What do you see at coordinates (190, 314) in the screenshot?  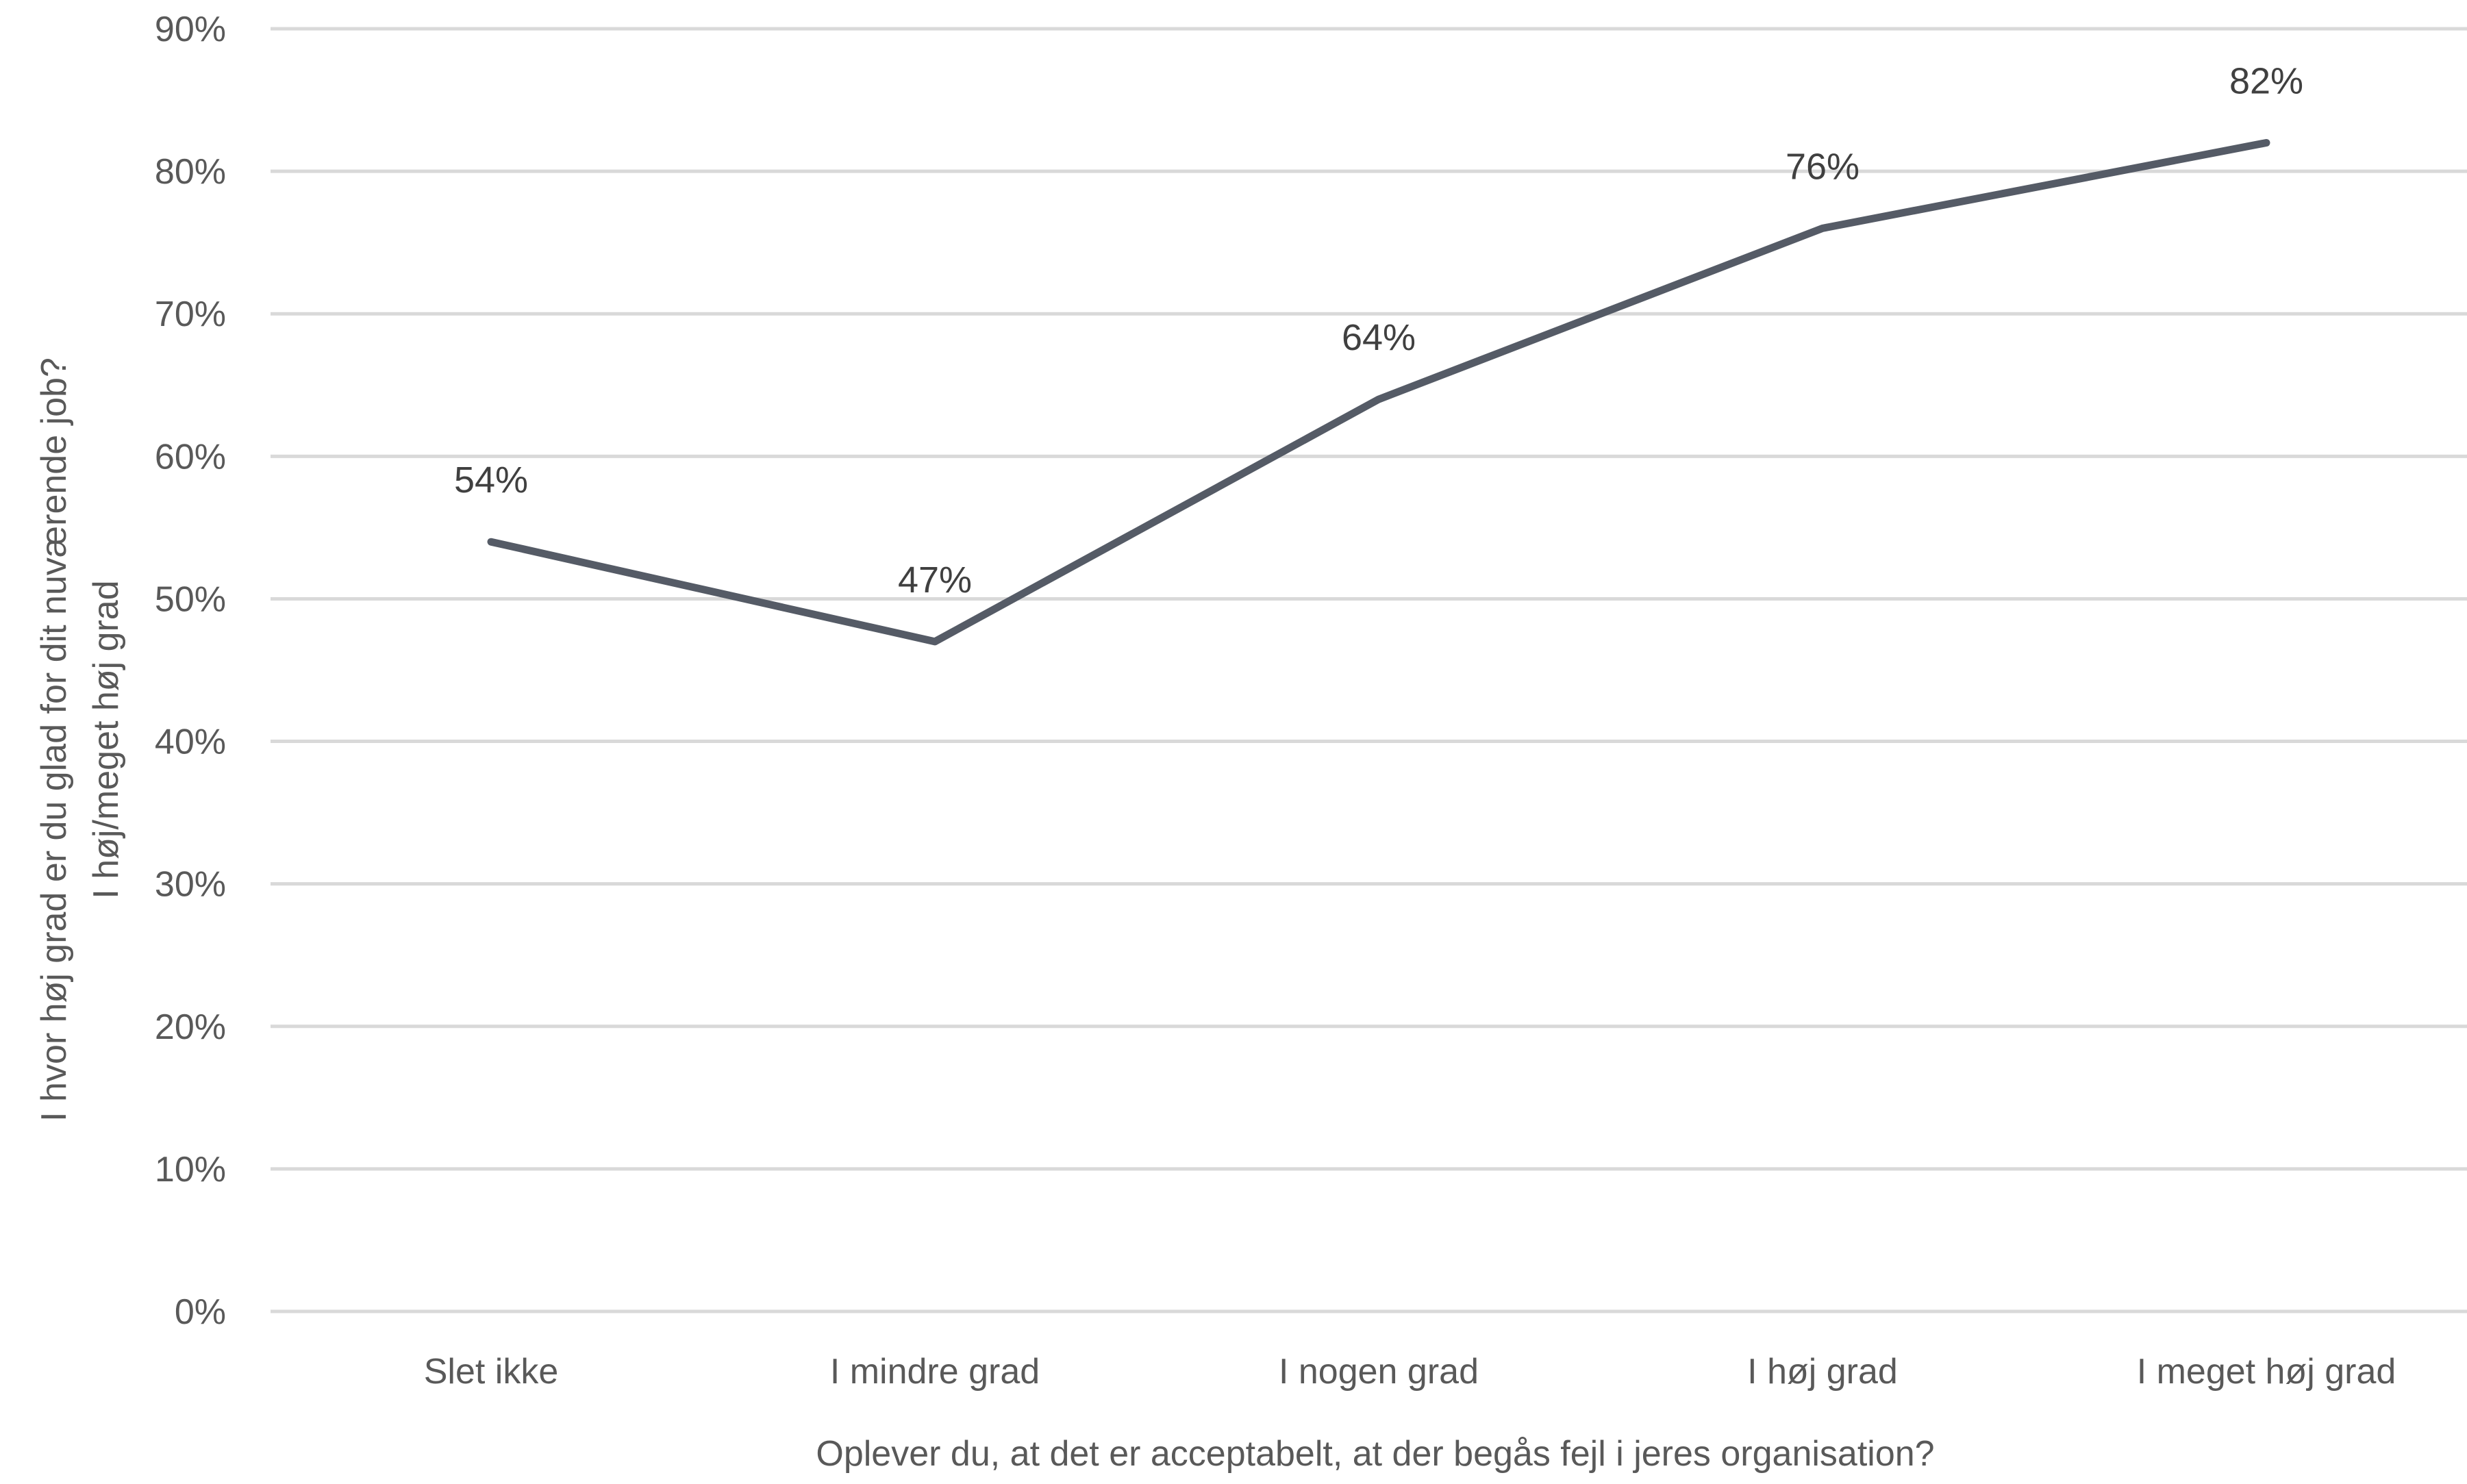 I see `y-tick-label-70: 70%` at bounding box center [190, 314].